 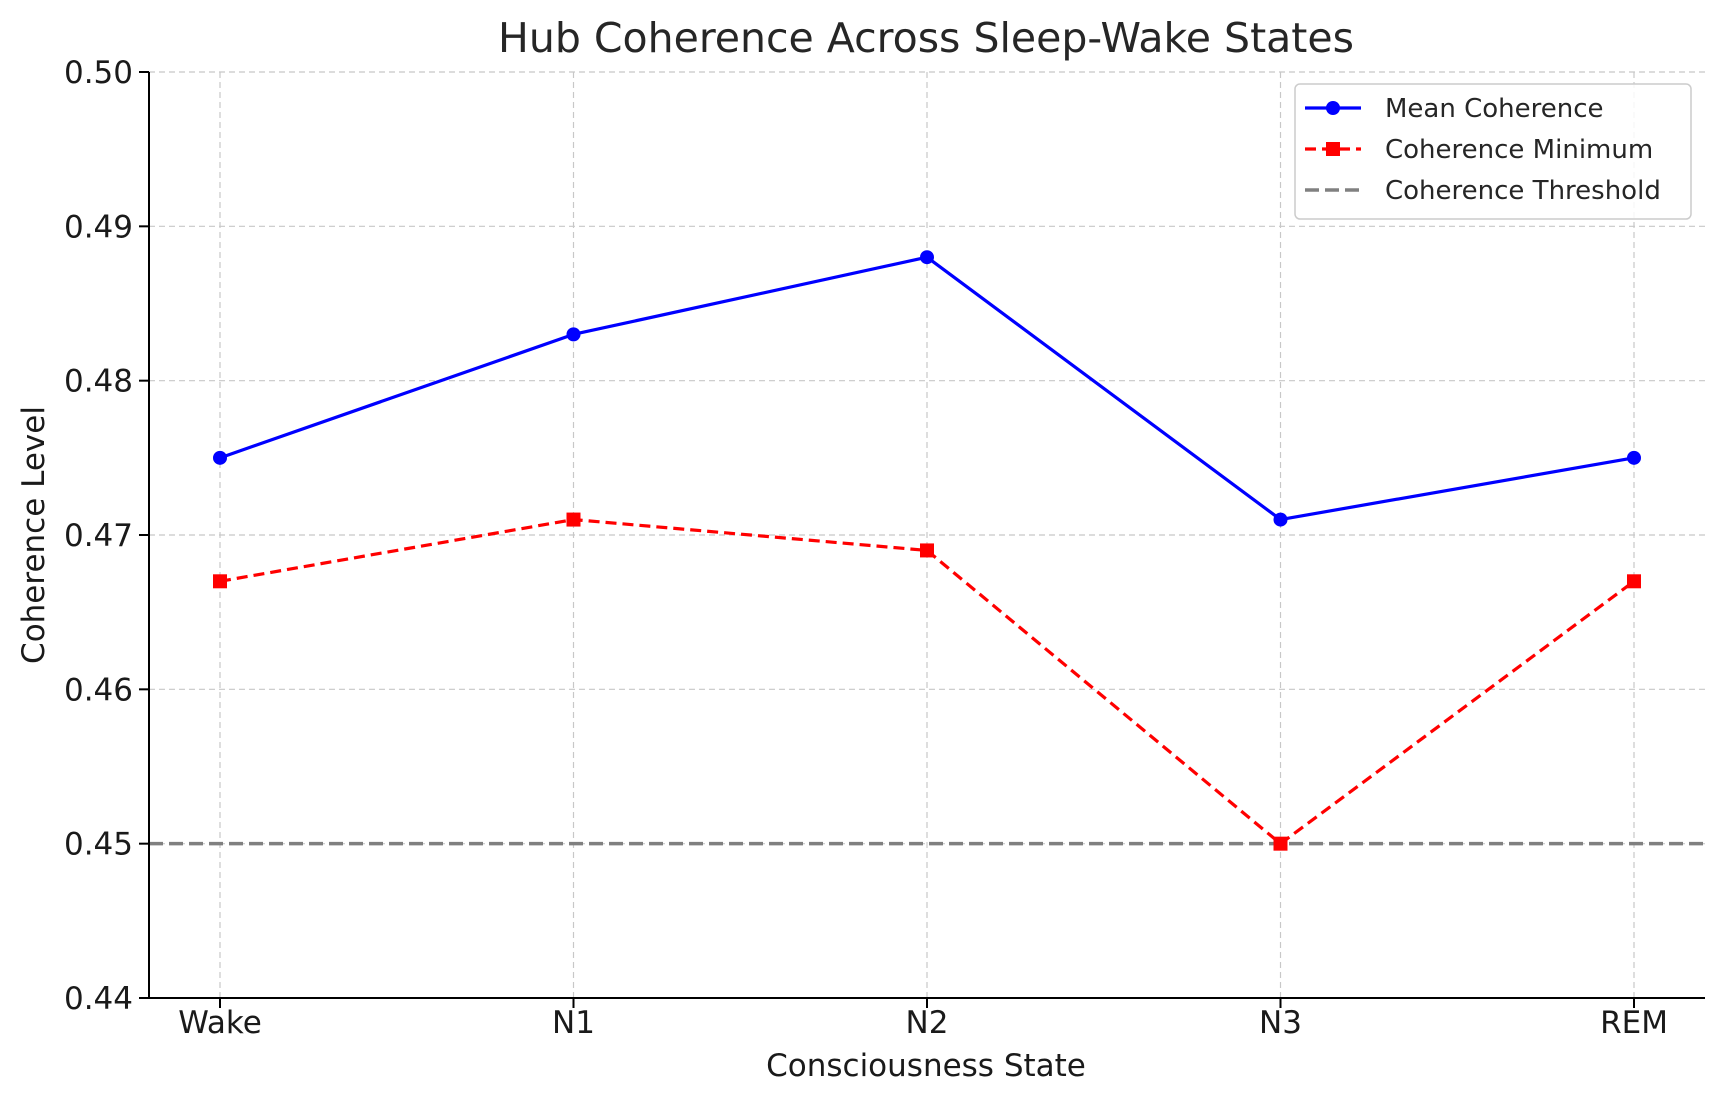 I want to click on x-axis-label: Consciousness State, so click(x=926, y=1066).